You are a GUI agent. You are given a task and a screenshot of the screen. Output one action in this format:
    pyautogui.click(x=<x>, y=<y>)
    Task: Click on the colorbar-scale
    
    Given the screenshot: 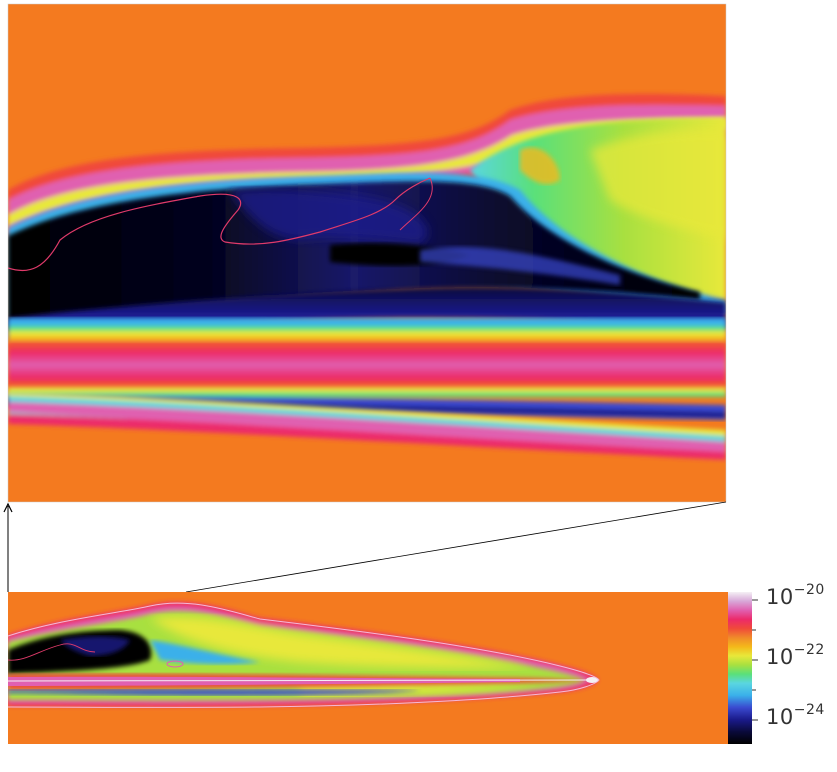 What is the action you would take?
    pyautogui.click(x=740, y=668)
    